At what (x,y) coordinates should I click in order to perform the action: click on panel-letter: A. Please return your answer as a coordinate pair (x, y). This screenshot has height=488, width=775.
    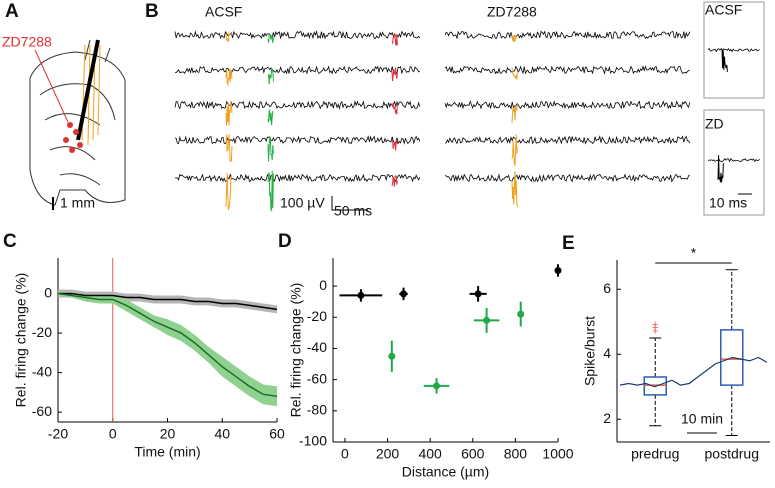
    Looking at the image, I should click on (12, 11).